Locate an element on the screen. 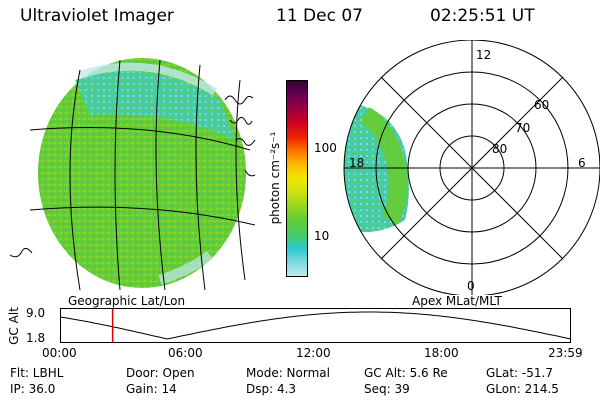 The height and width of the screenshot is (400, 600). mlt-label-12: 12 is located at coordinates (483, 55).